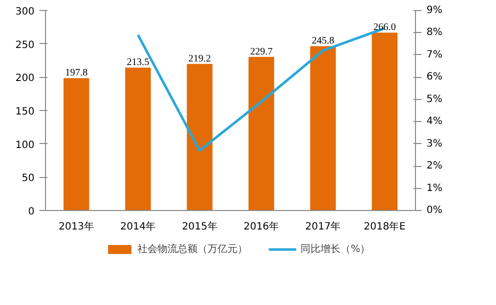 The image size is (496, 305). Describe the element at coordinates (138, 226) in the screenshot. I see `x-tick-label: 2014年` at that location.